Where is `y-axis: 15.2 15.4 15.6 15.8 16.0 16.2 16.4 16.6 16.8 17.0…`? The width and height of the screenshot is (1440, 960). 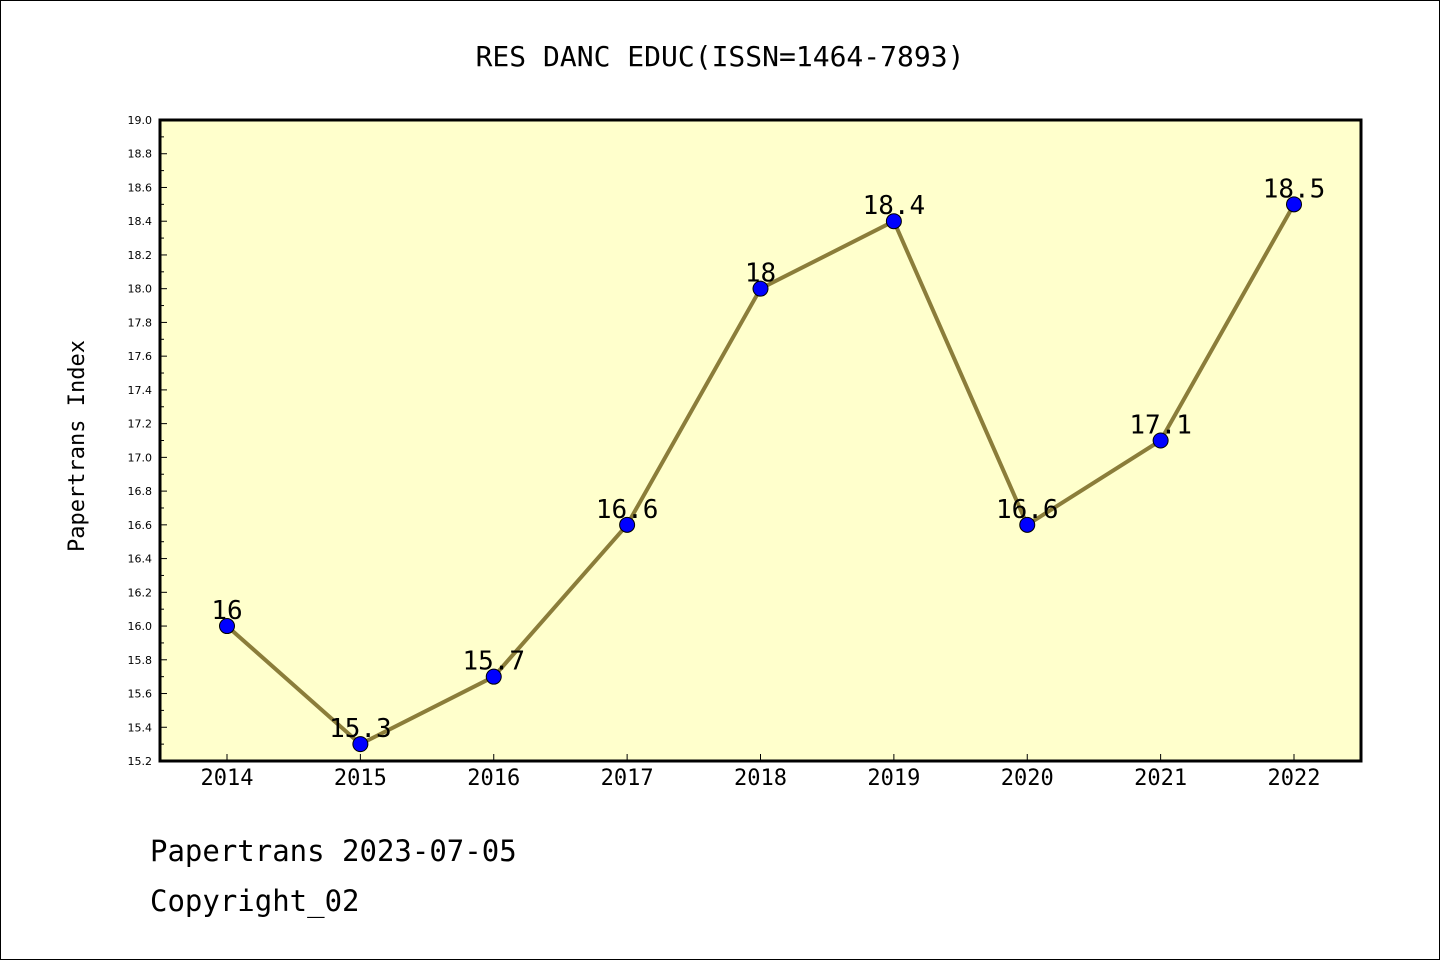 y-axis: 15.2 15.4 15.6 15.8 16.0 16.2 16.4 16.6 16.8 17.0… is located at coordinates (147, 441).